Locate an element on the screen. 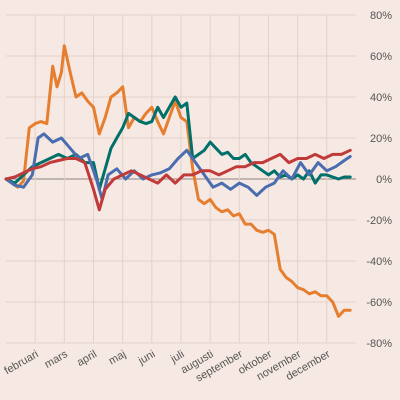 The height and width of the screenshot is (400, 400). y-tick-label: 60% is located at coordinates (381, 57).